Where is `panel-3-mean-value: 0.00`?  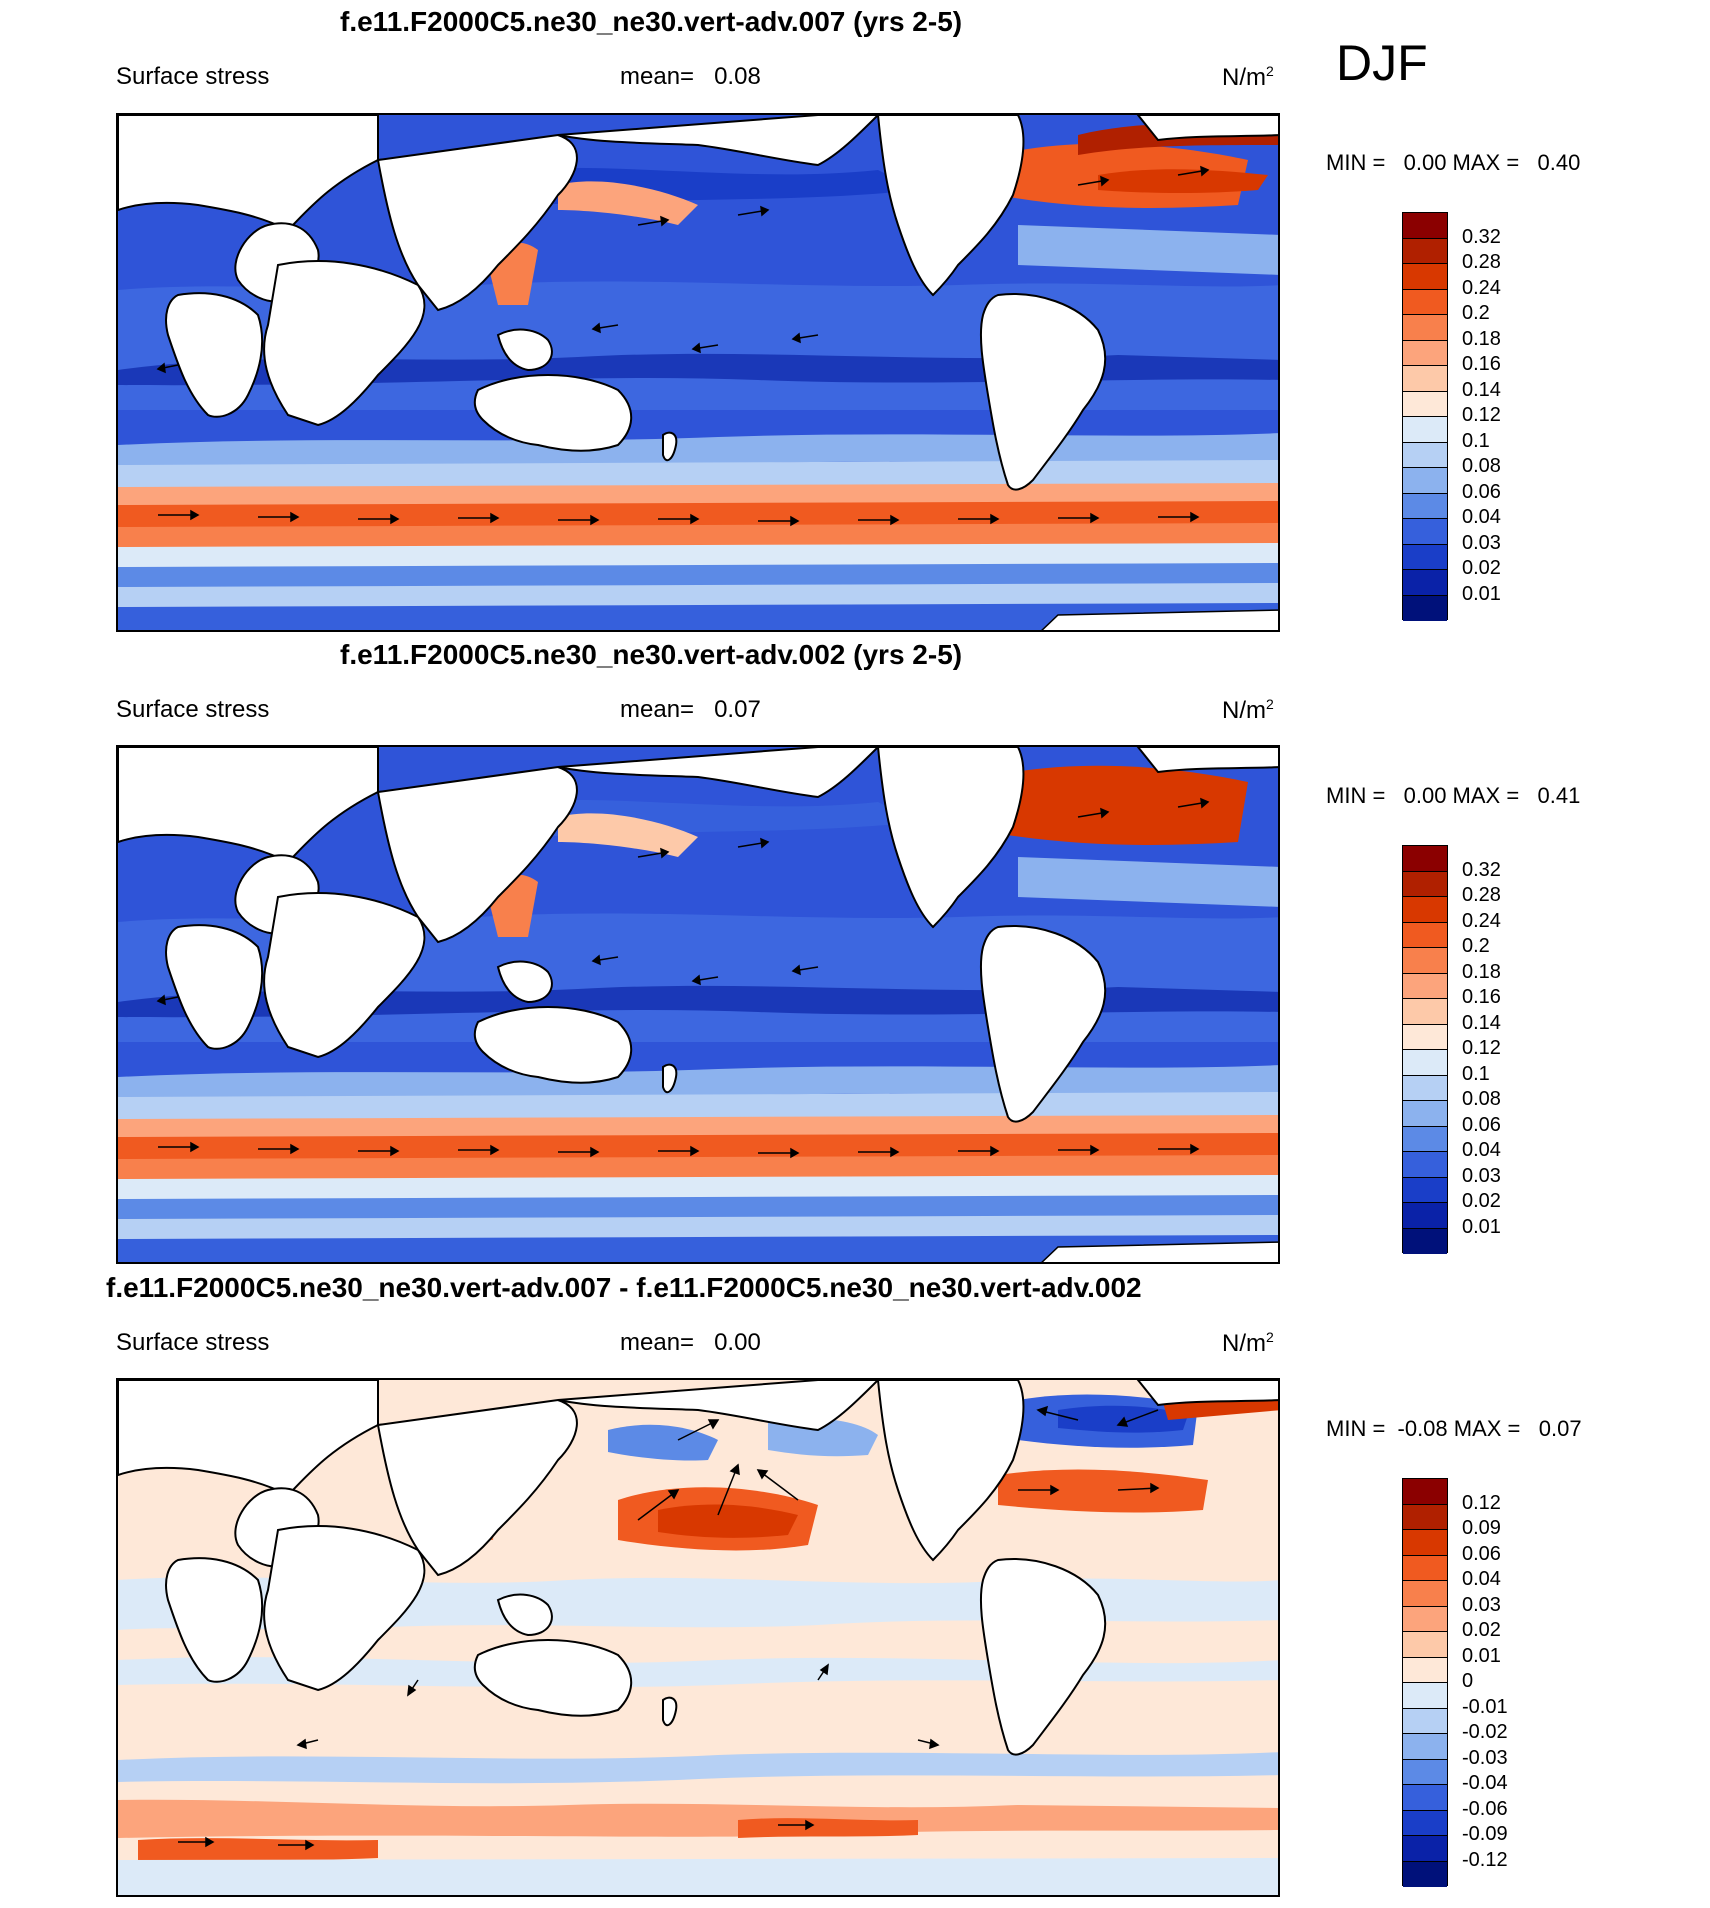 panel-3-mean-value: 0.00 is located at coordinates (737, 1342).